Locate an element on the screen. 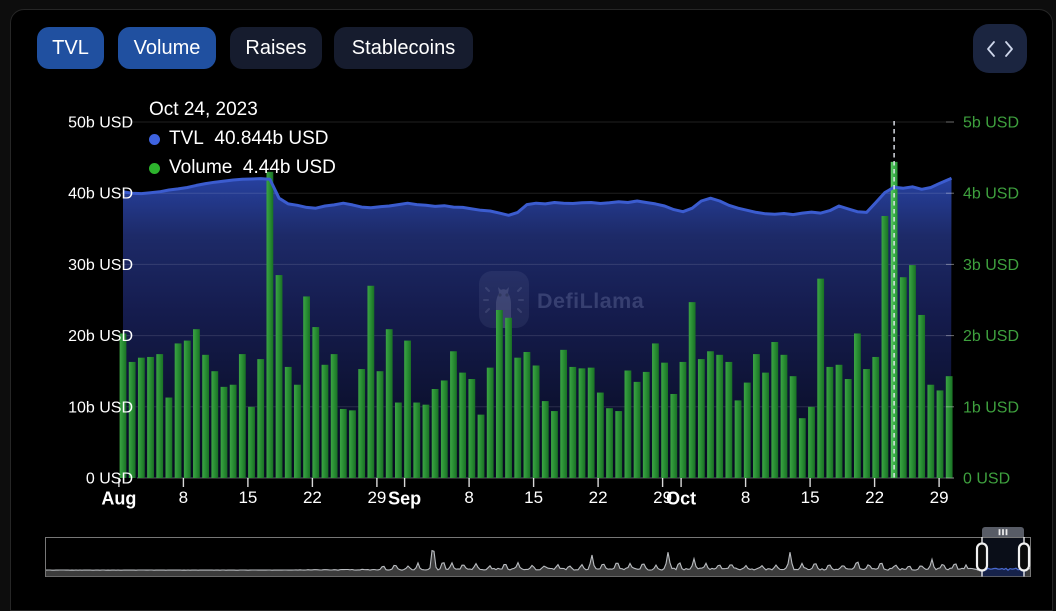 This screenshot has width=1056, height=611. svg-text: 4b USD is located at coordinates (991, 194).